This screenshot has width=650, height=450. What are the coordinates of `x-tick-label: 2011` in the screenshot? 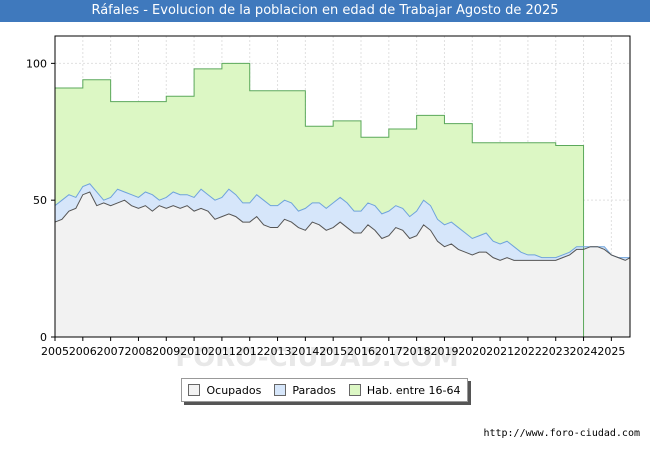 It's located at (222, 351).